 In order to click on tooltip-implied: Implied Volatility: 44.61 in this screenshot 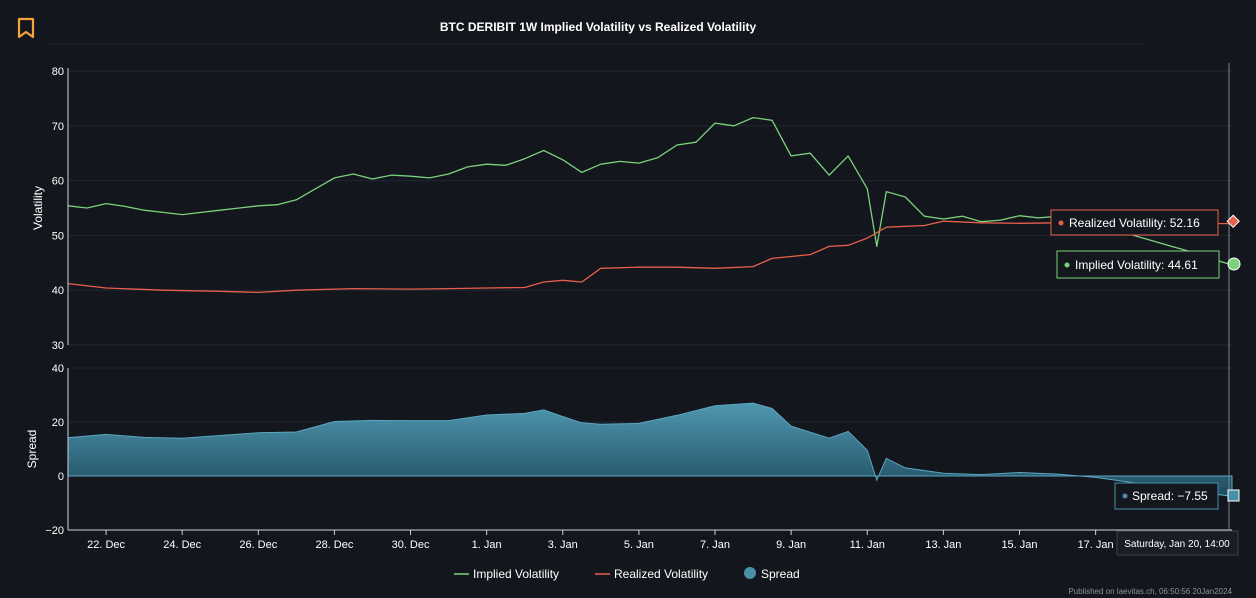, I will do `click(1138, 264)`.